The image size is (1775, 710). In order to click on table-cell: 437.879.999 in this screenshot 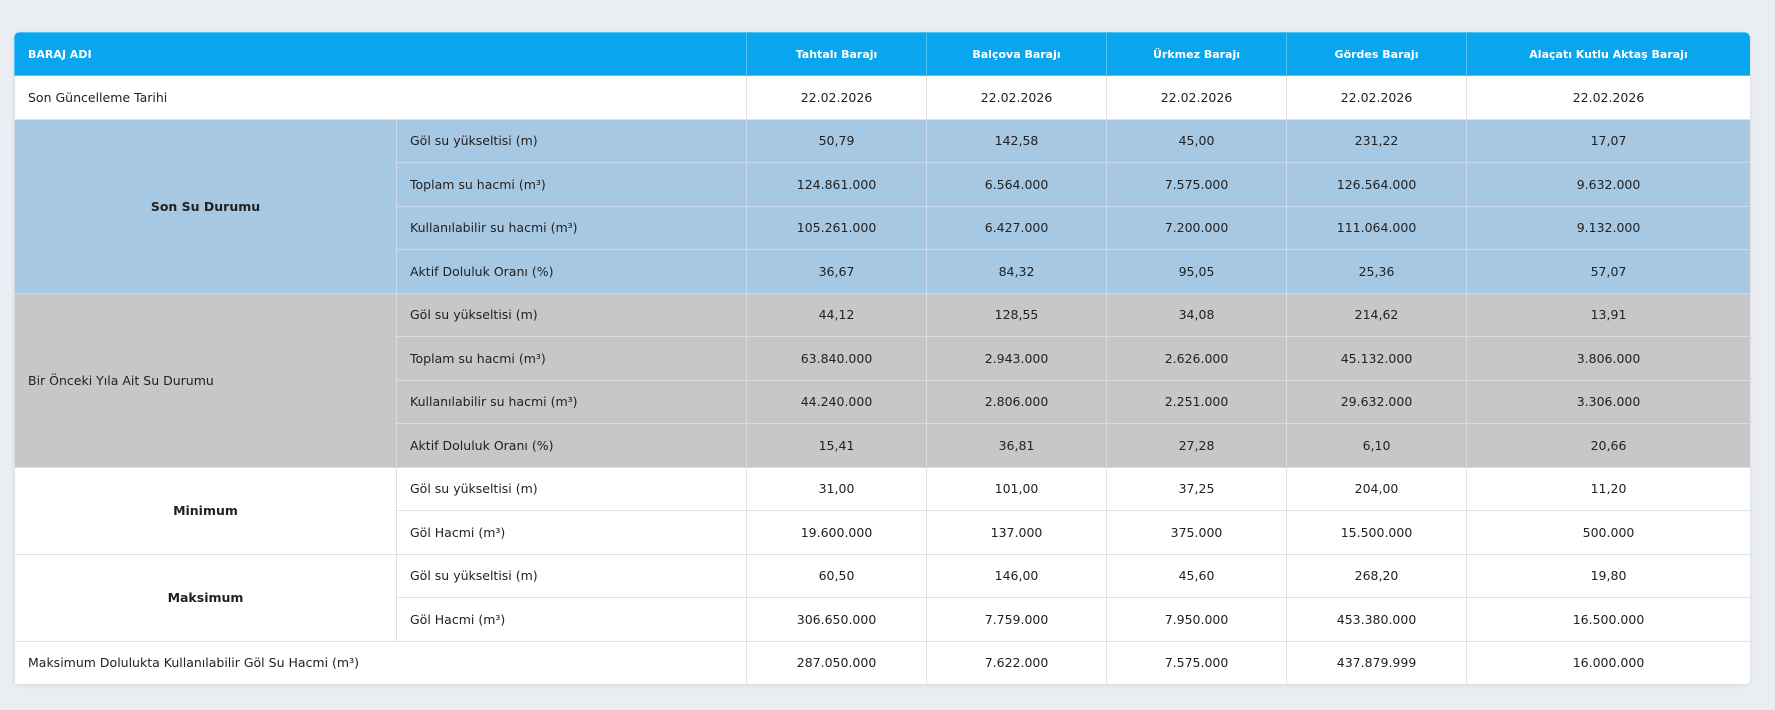, I will do `click(1377, 662)`.